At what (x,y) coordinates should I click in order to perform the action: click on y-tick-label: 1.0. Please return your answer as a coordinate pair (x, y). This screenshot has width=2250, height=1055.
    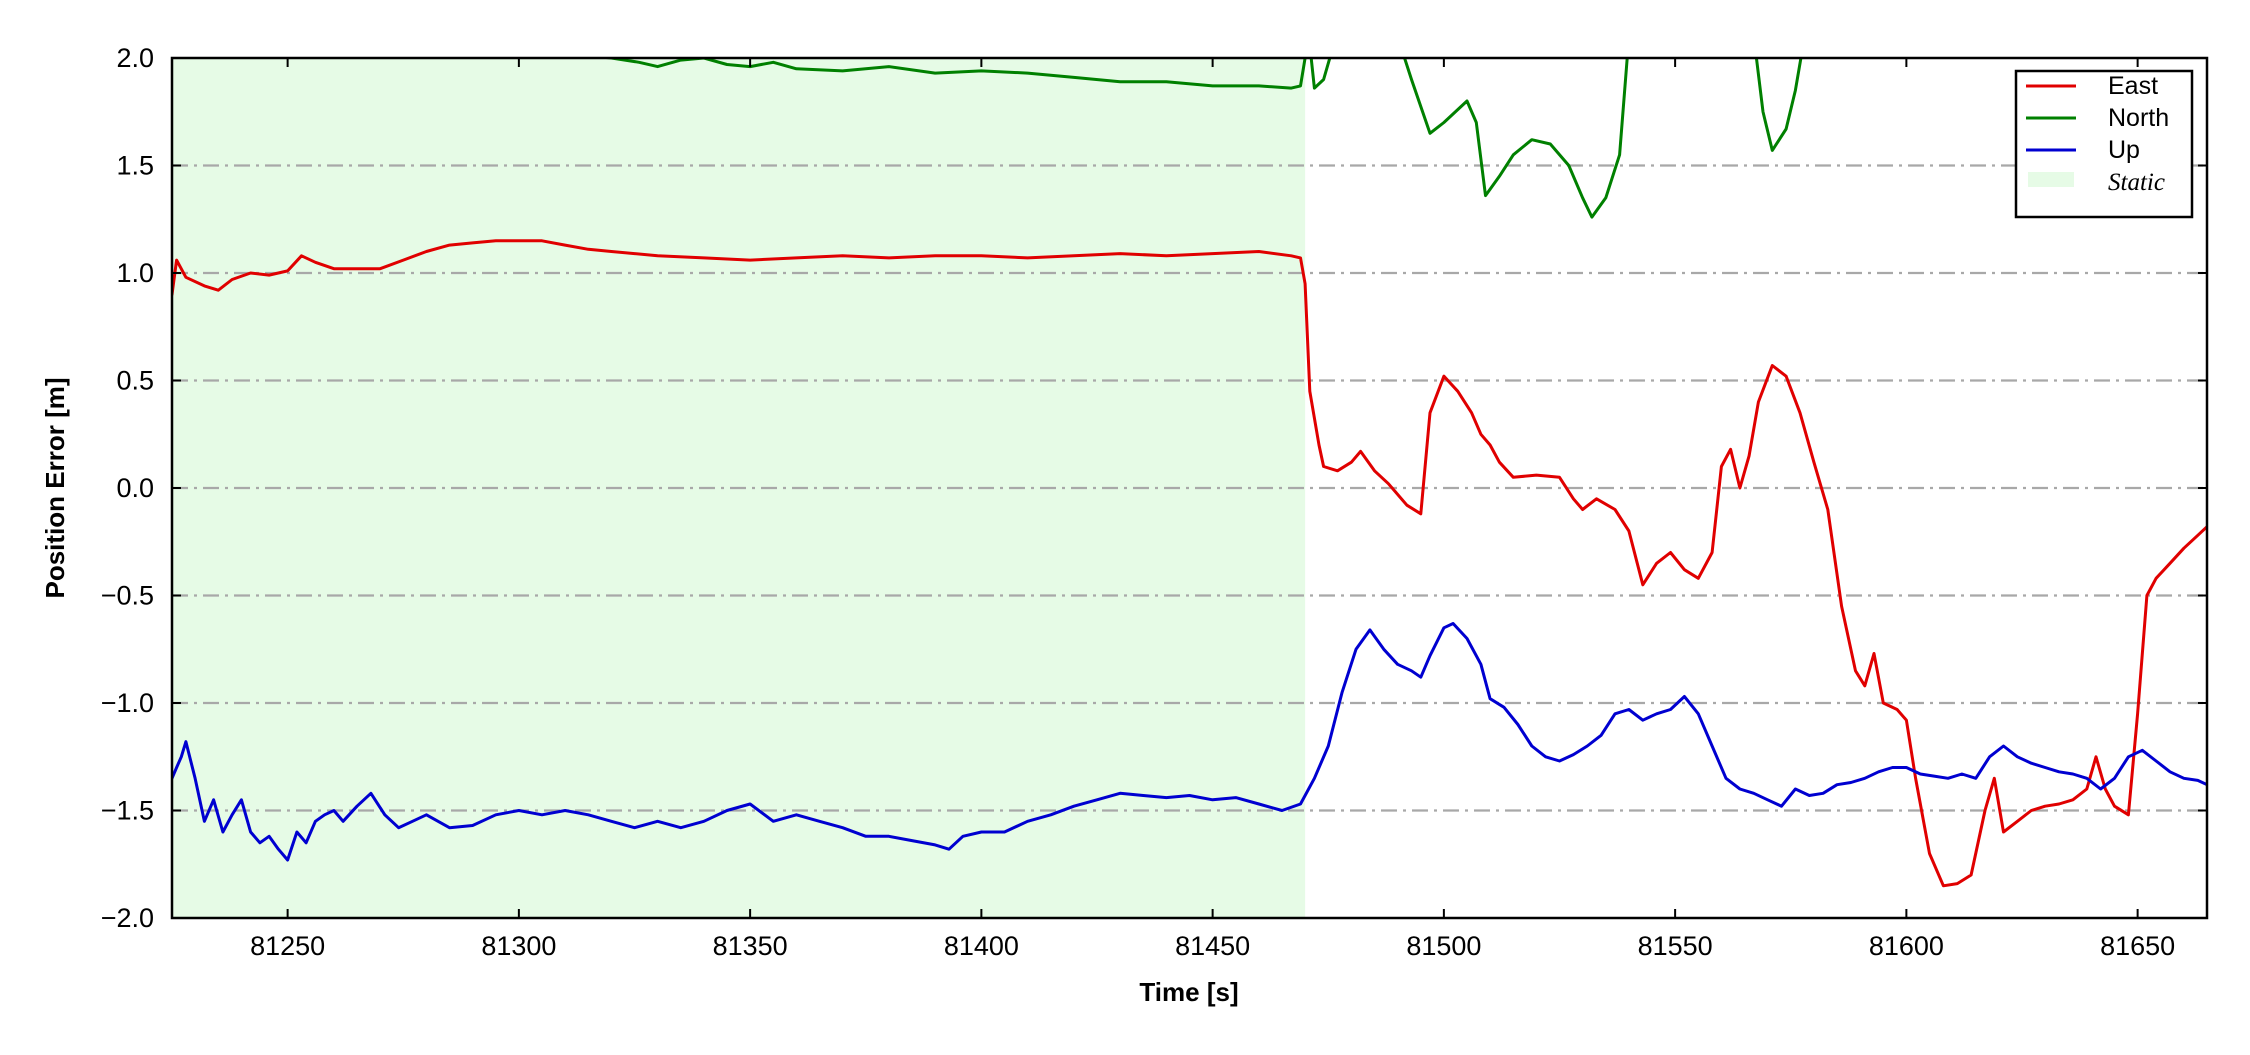
    Looking at the image, I should click on (135, 273).